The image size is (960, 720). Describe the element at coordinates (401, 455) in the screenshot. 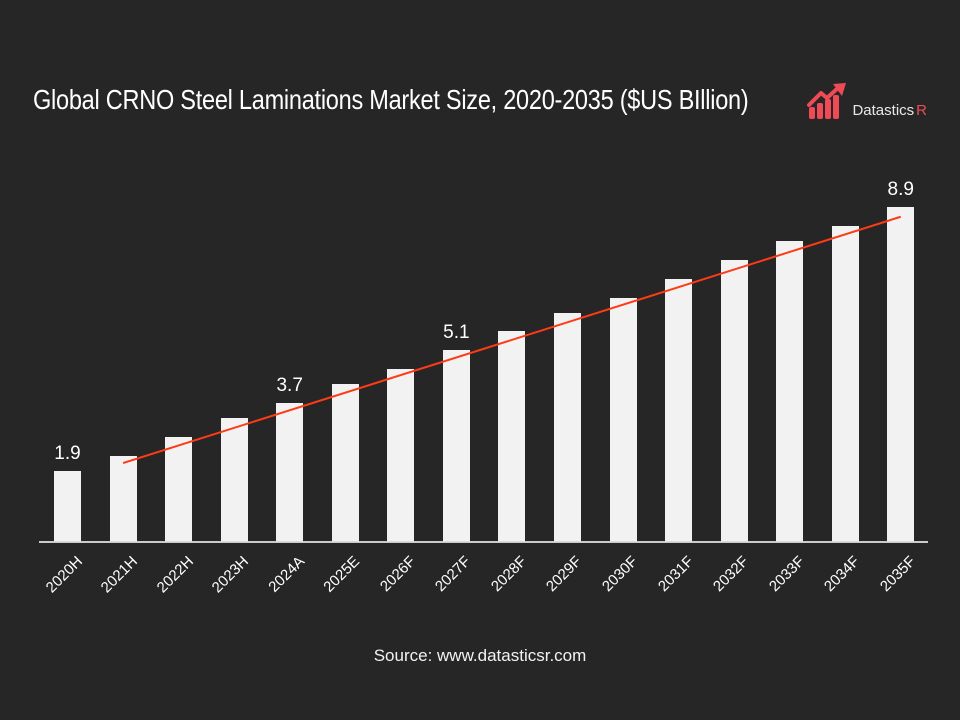

I see `bar-2026F` at that location.